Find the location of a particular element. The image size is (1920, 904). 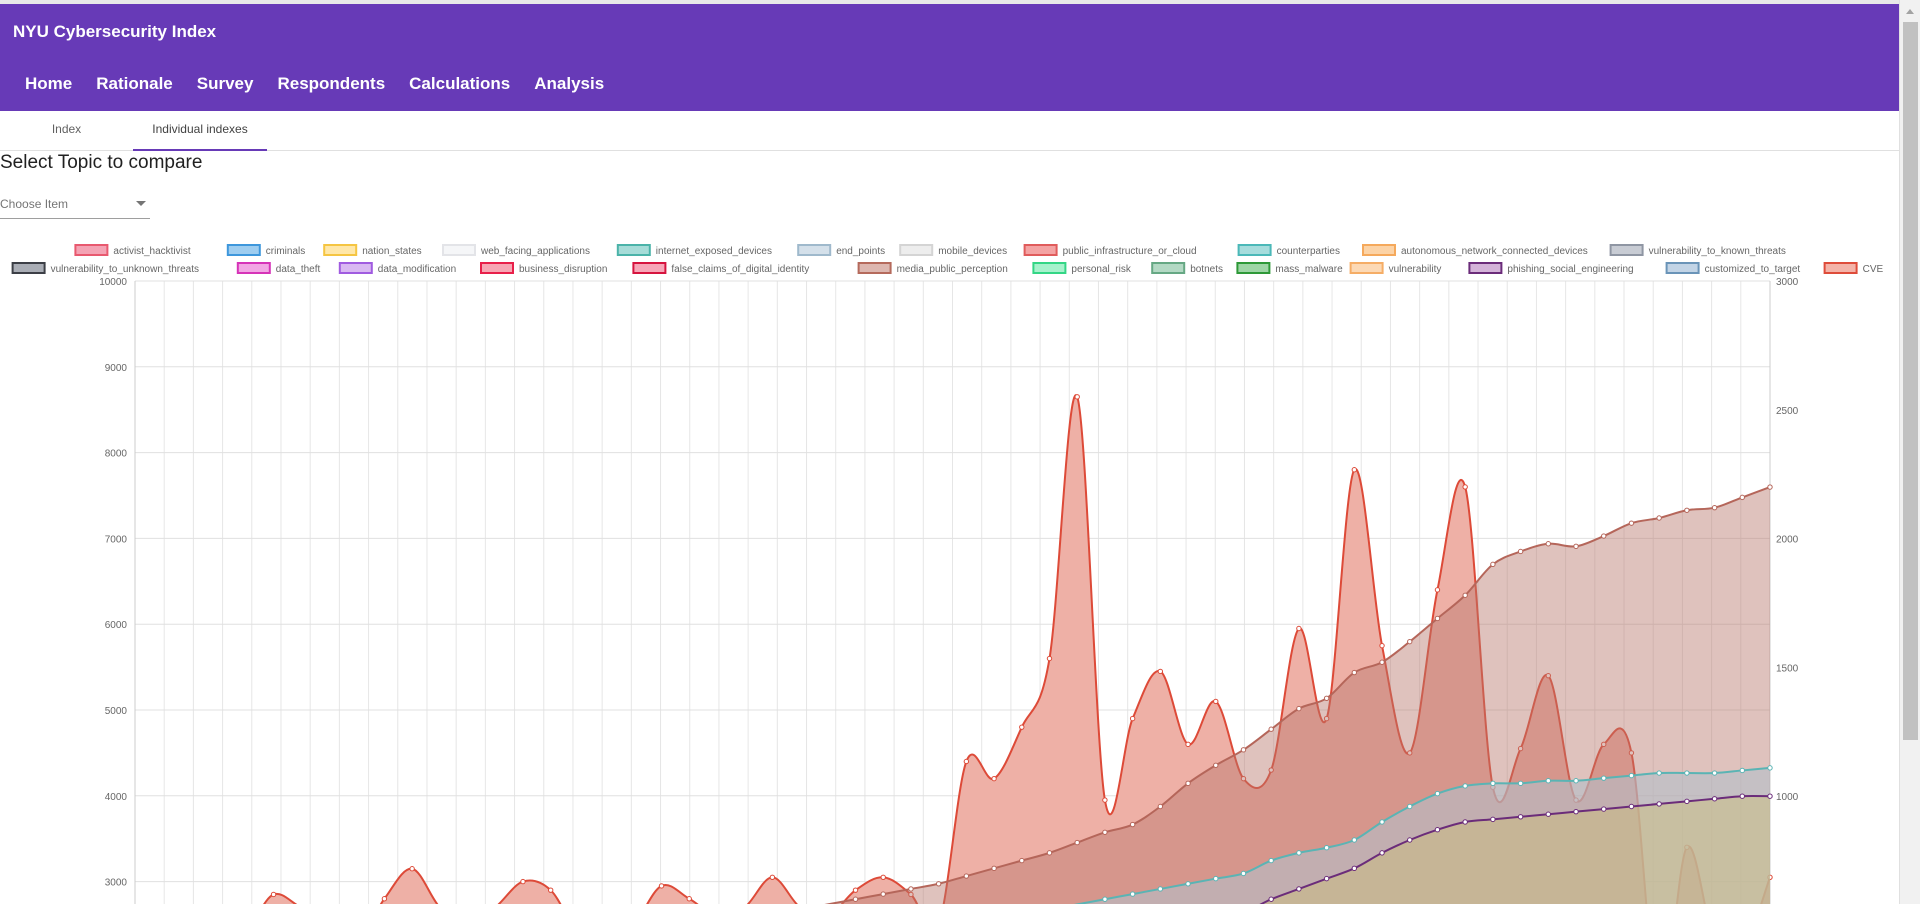

nav-calculations: Calculations is located at coordinates (460, 83).